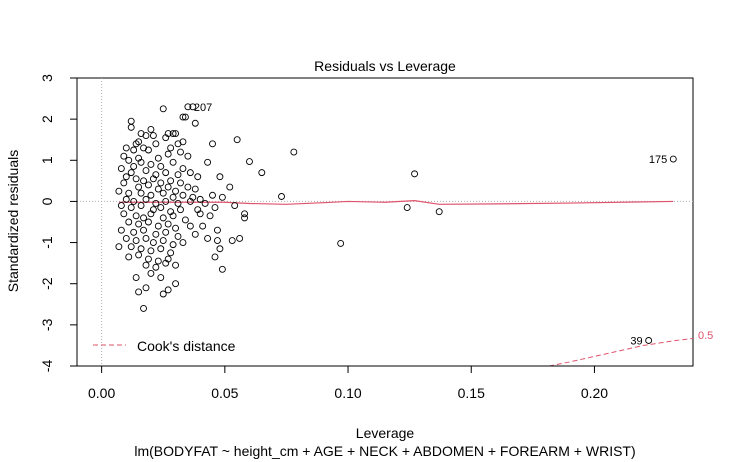  Describe the element at coordinates (47, 324) in the screenshot. I see `y-tick-label: -3` at that location.